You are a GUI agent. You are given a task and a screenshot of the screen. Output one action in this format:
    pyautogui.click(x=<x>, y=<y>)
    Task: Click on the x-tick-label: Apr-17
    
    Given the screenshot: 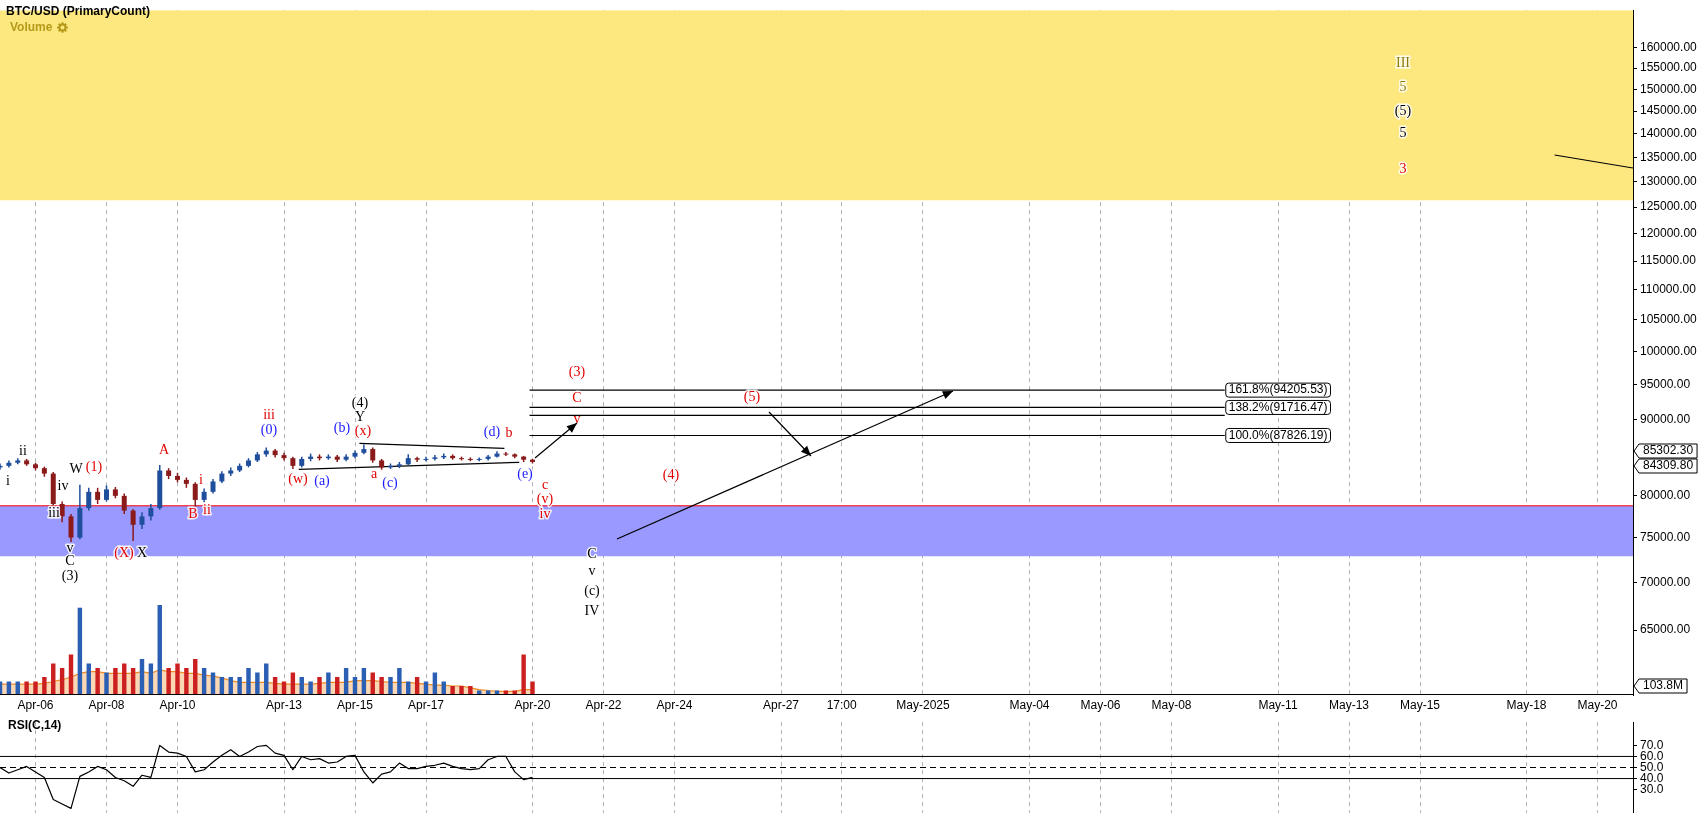 What is the action you would take?
    pyautogui.click(x=426, y=704)
    